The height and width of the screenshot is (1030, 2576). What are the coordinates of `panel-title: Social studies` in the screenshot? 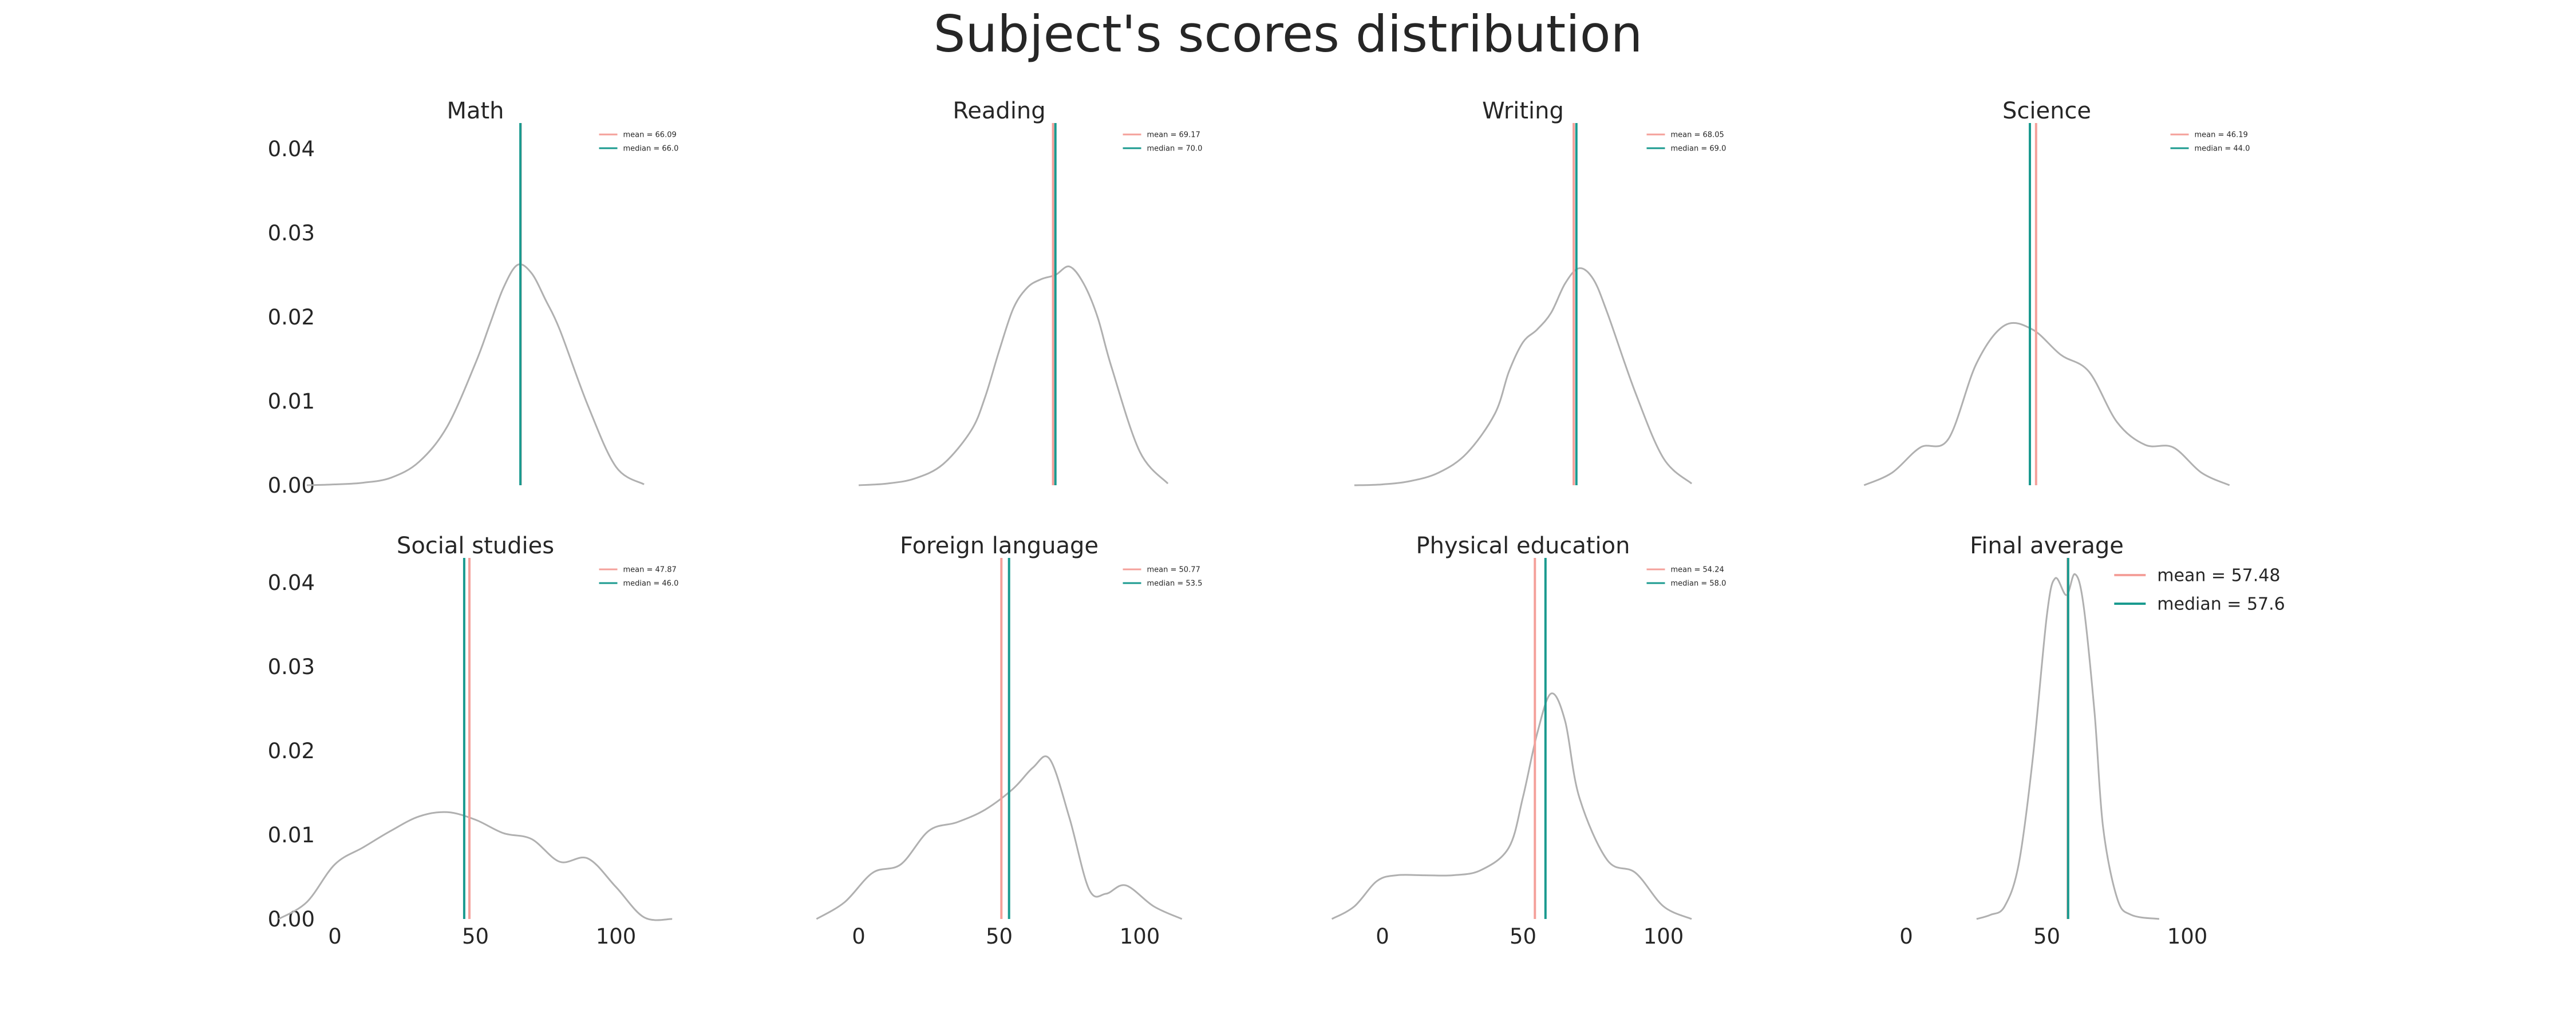 It's located at (475, 546).